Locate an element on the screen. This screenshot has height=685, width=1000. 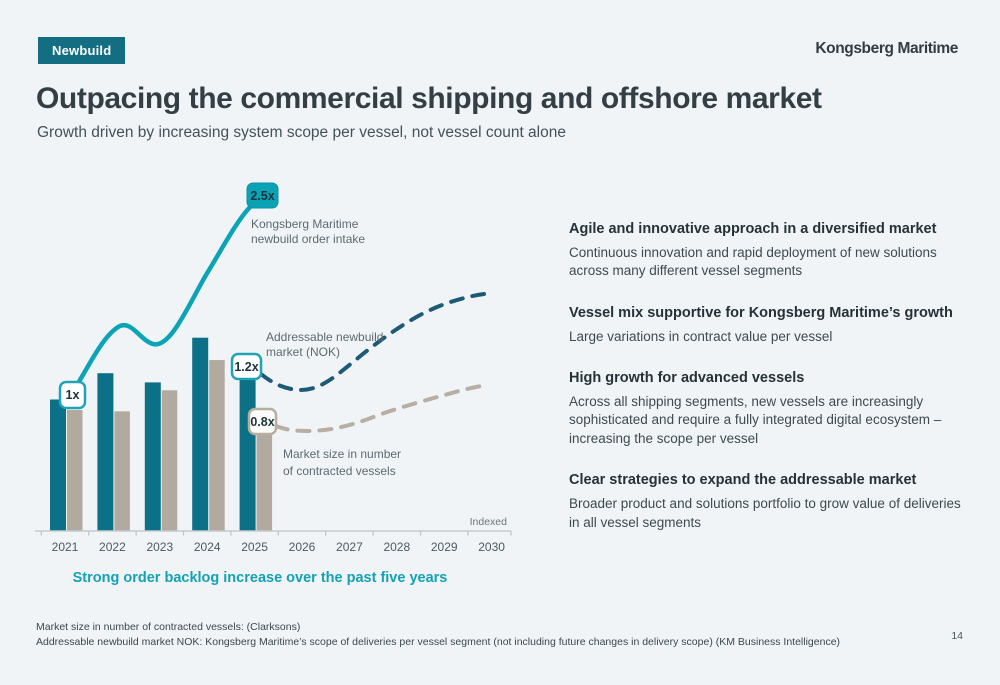
year-label-2027: 2027 is located at coordinates (349, 547).